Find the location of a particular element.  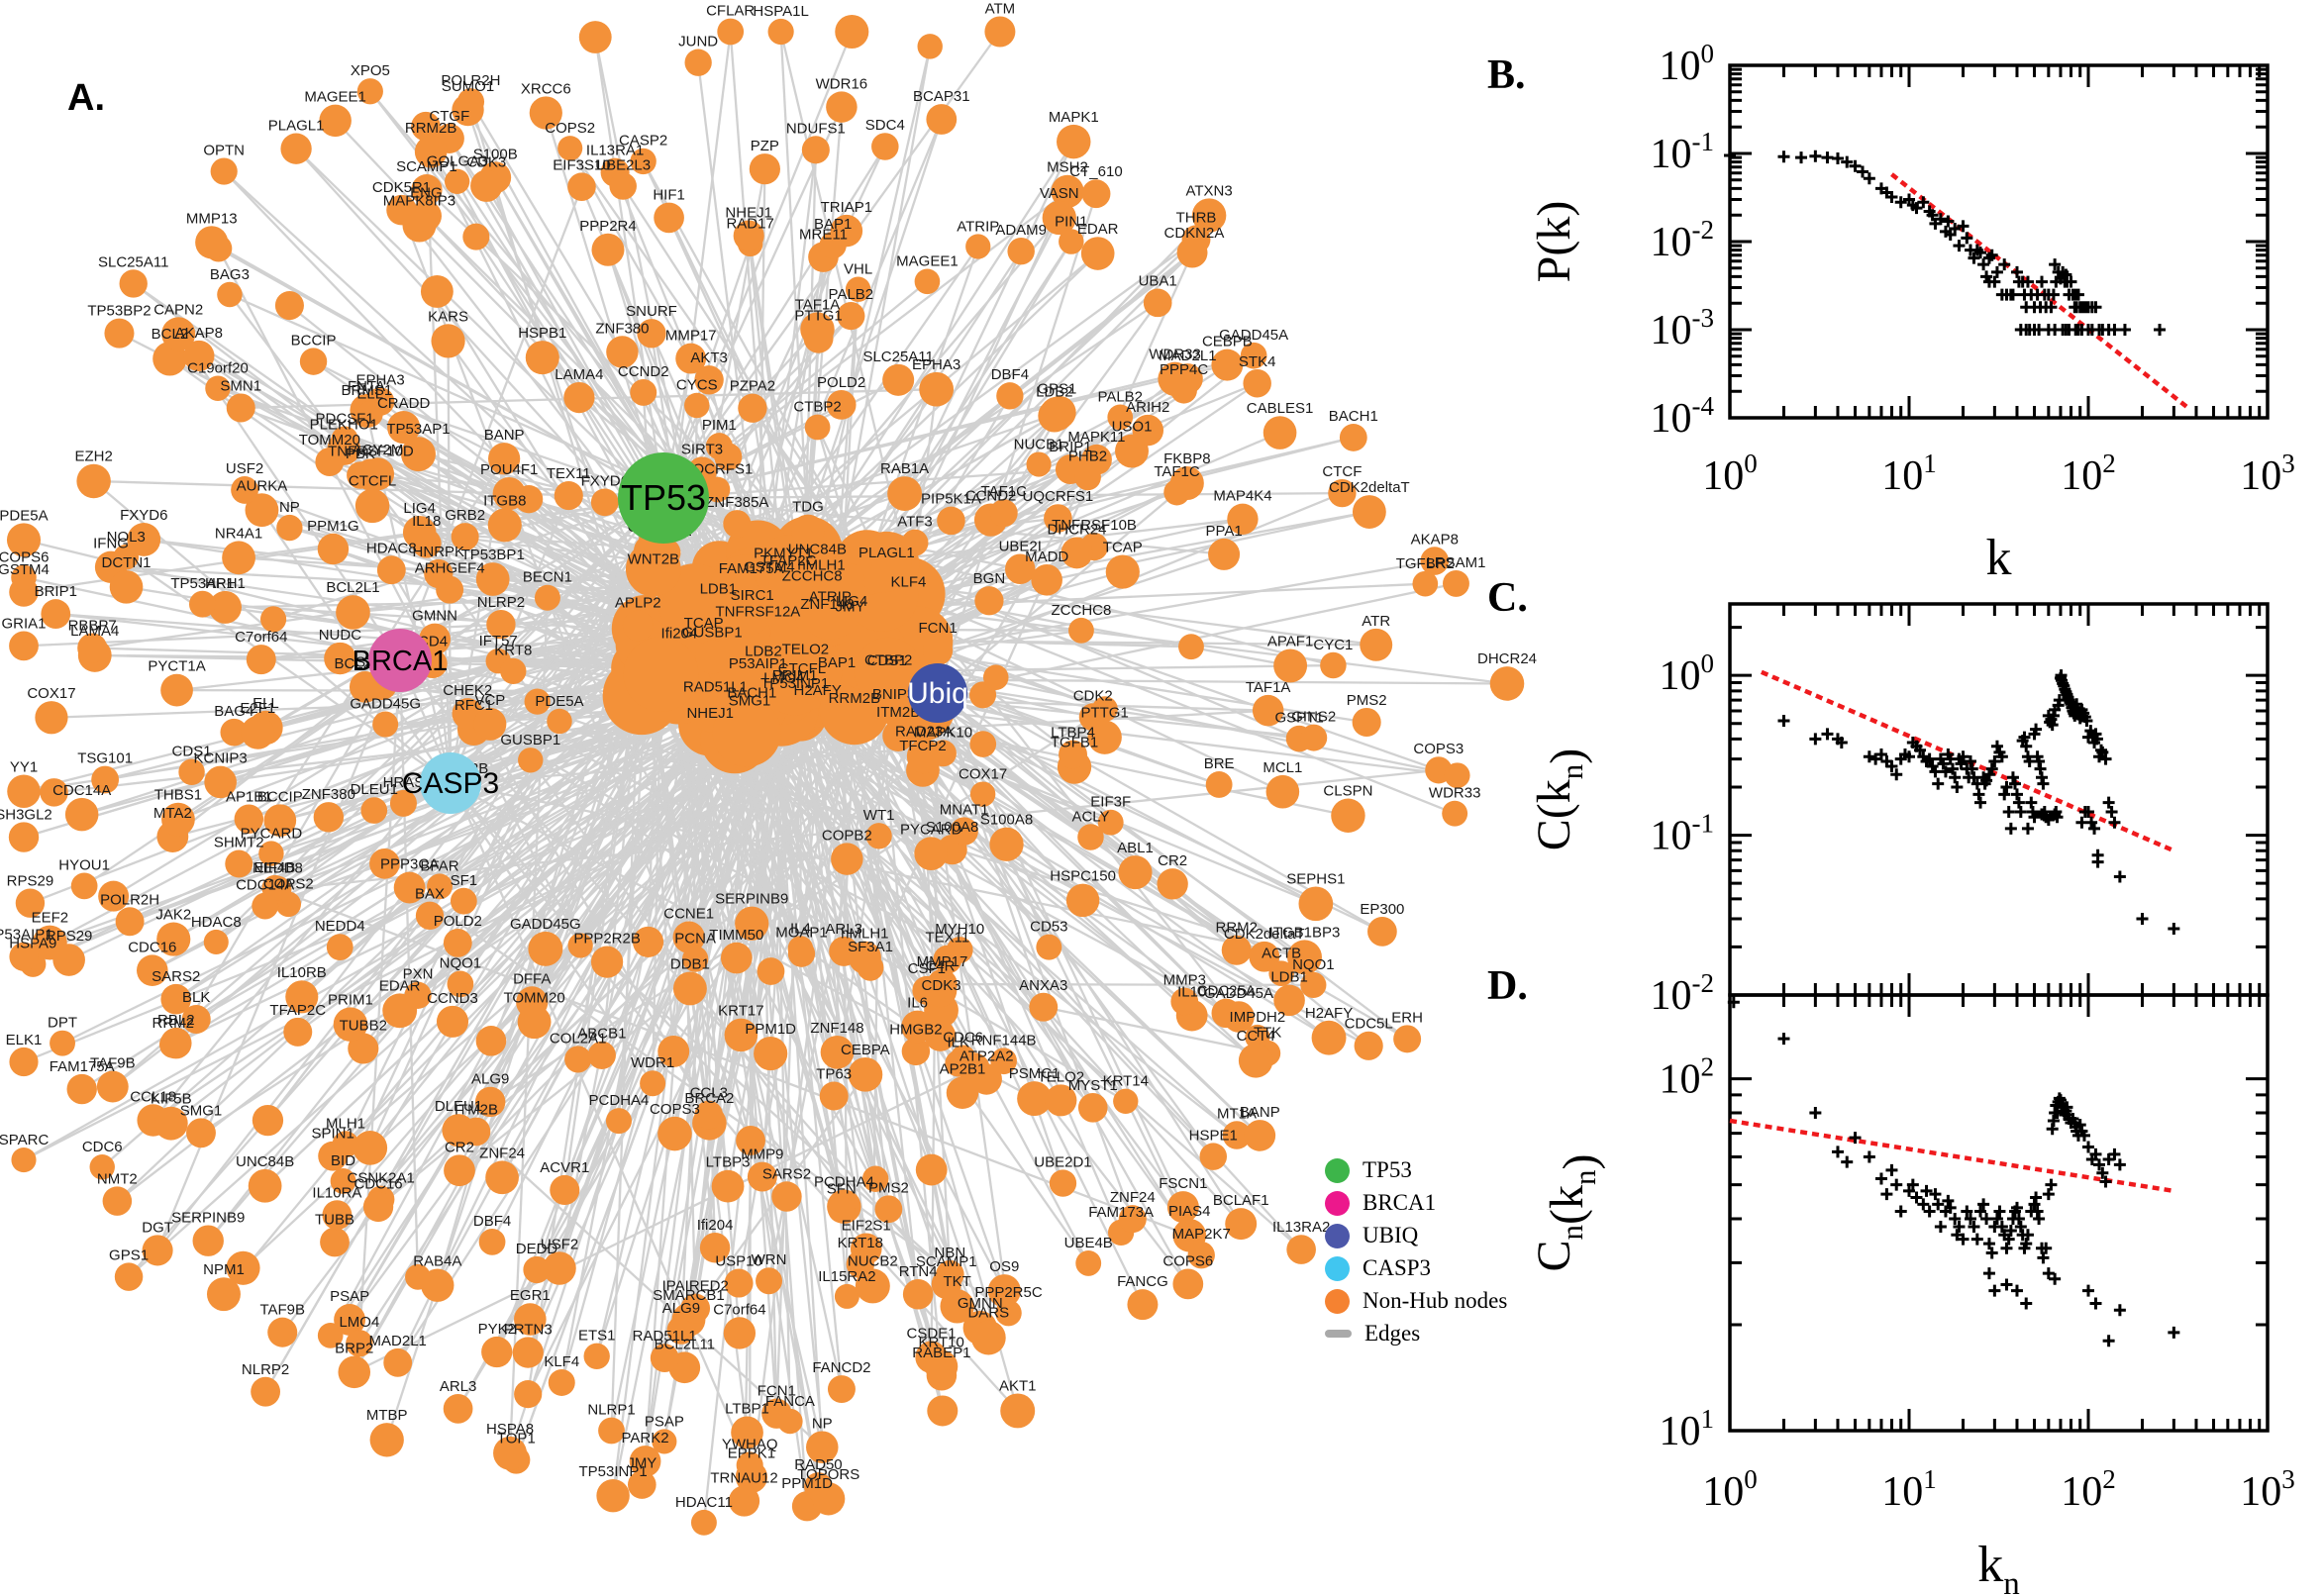

gene-label: DLEU1 is located at coordinates (458, 1106).